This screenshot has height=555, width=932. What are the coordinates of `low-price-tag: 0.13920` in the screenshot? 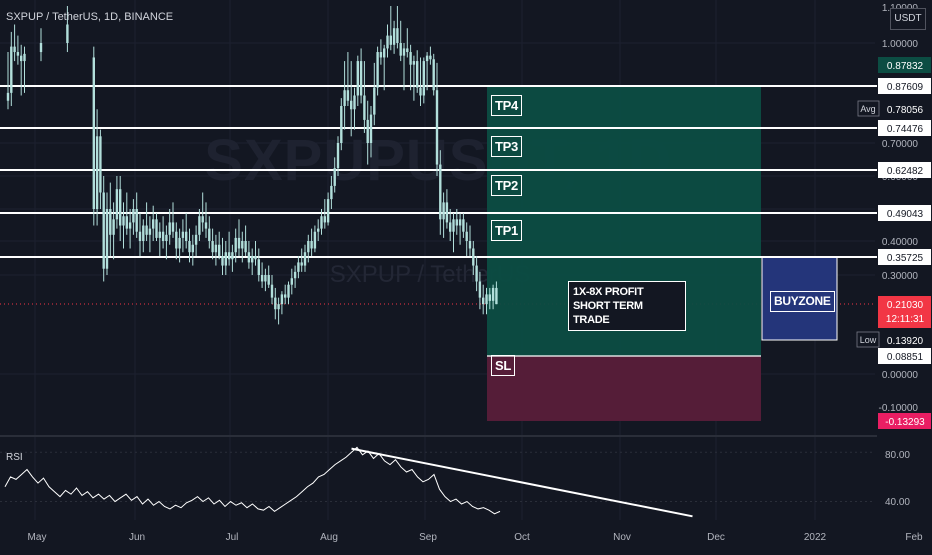 It's located at (905, 341).